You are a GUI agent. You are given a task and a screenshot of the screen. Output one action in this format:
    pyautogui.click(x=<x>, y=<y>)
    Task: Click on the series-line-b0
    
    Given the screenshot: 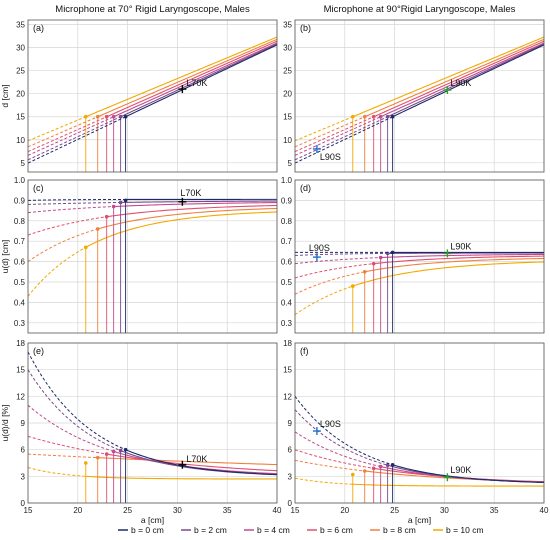 What is the action you would take?
    pyautogui.click(x=201, y=462)
    